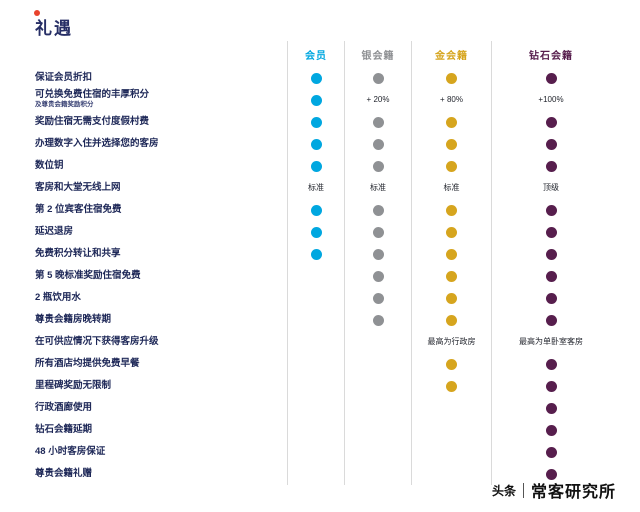 The image size is (640, 512). I want to click on row-label-cell: 可兑换免费住宿的丰厚积分 及尊贵会籍奖励积分, so click(161, 100).